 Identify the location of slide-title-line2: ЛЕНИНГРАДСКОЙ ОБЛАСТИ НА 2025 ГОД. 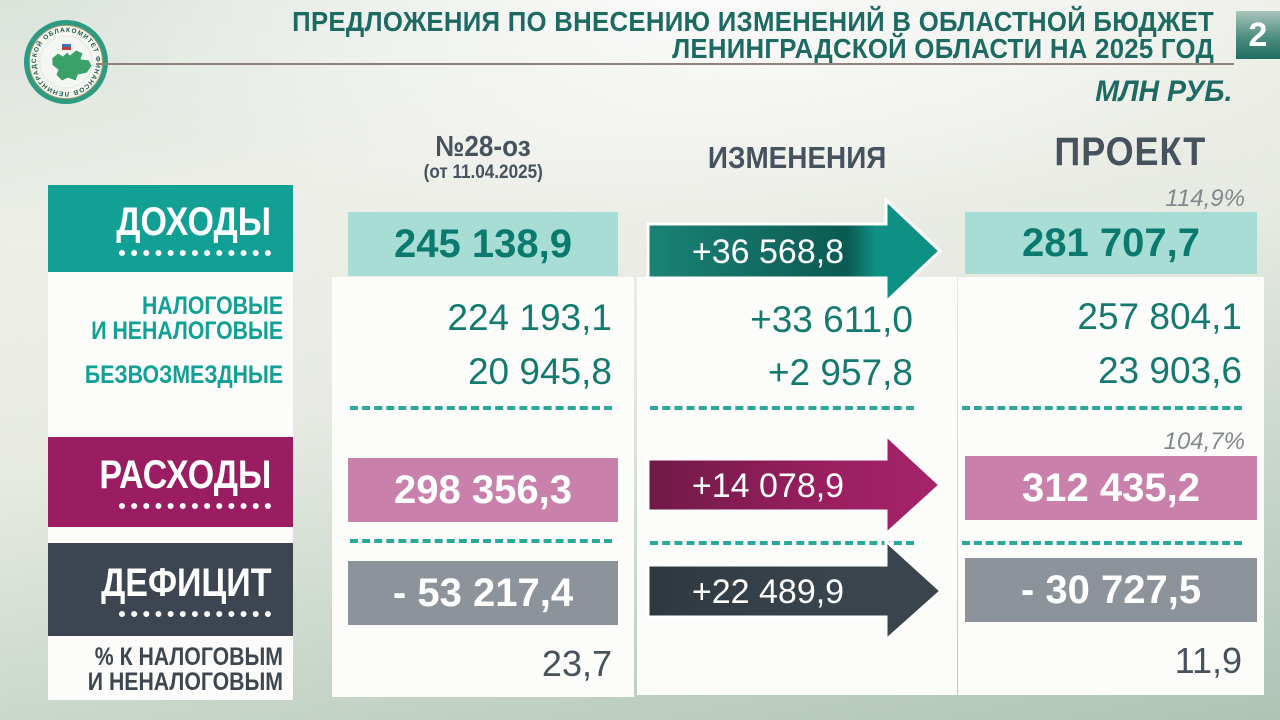
(942, 48).